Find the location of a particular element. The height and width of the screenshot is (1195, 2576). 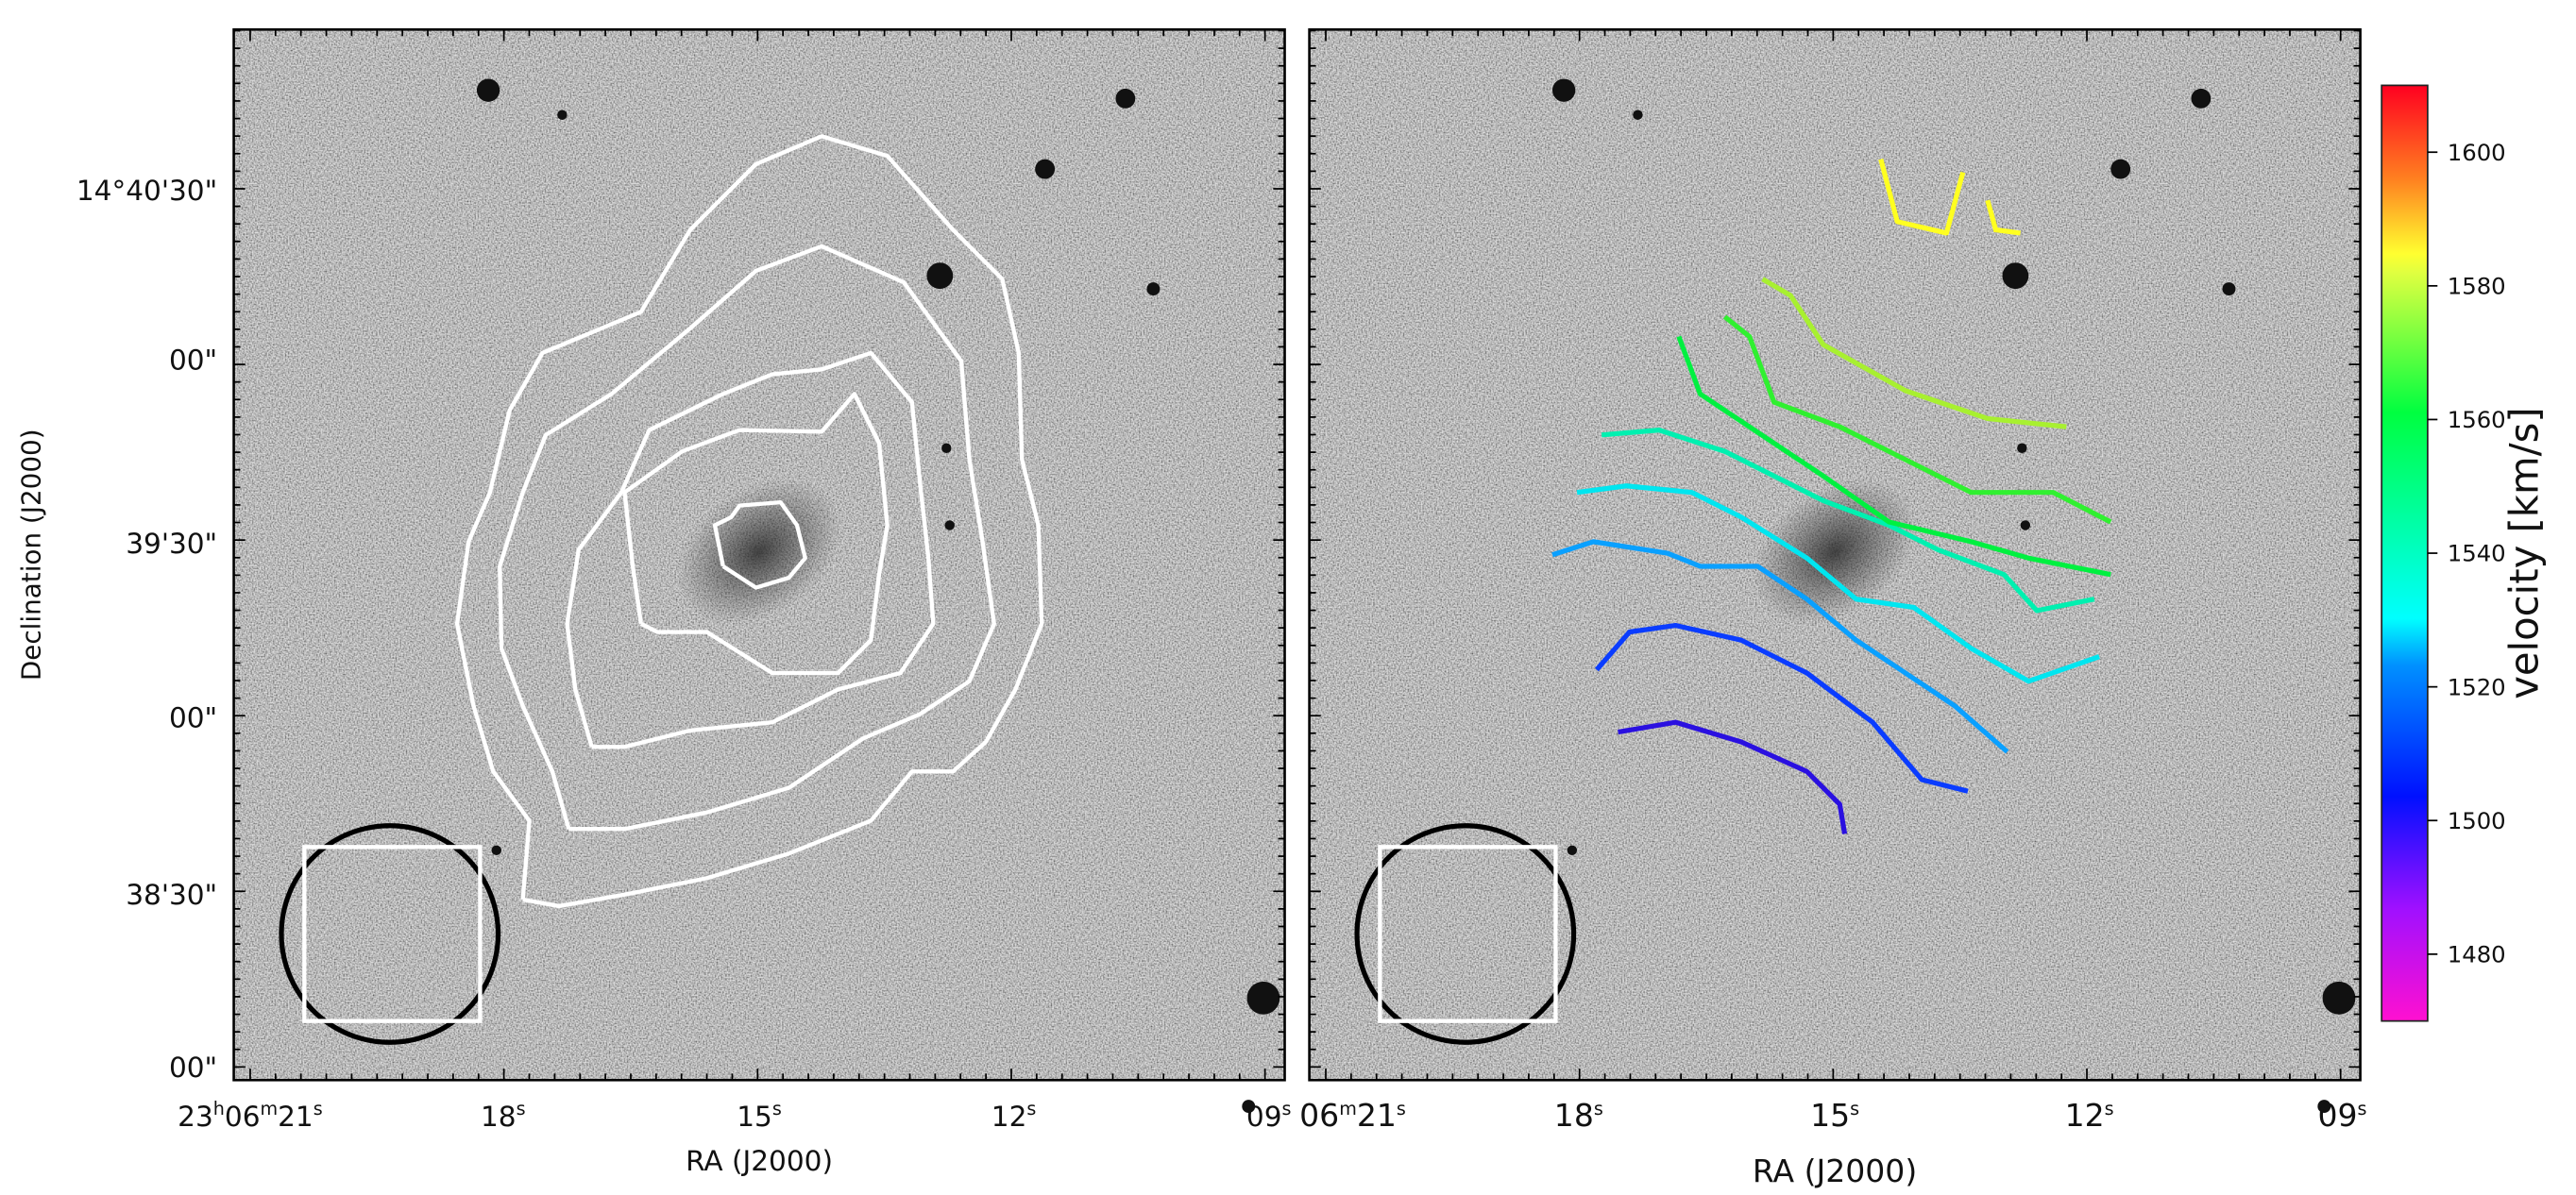

x-tick-label: 06m21s is located at coordinates (1352, 1115).